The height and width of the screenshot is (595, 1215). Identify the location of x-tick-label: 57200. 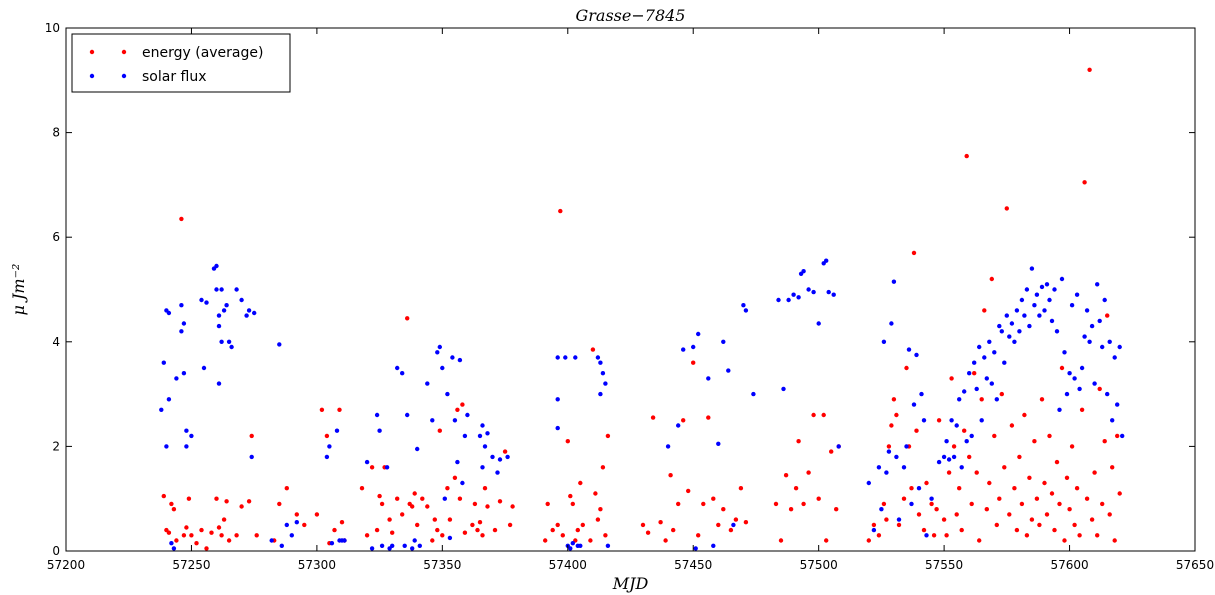
(66, 565).